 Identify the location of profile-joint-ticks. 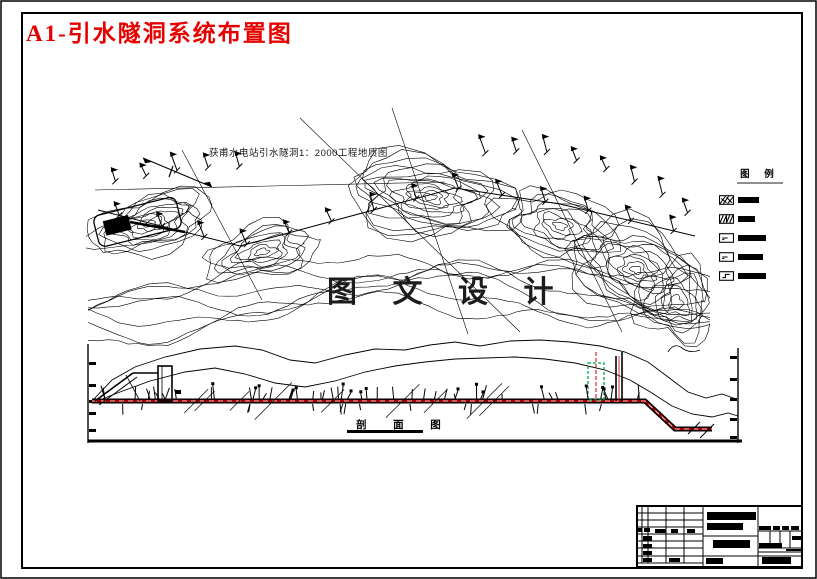
(370, 401).